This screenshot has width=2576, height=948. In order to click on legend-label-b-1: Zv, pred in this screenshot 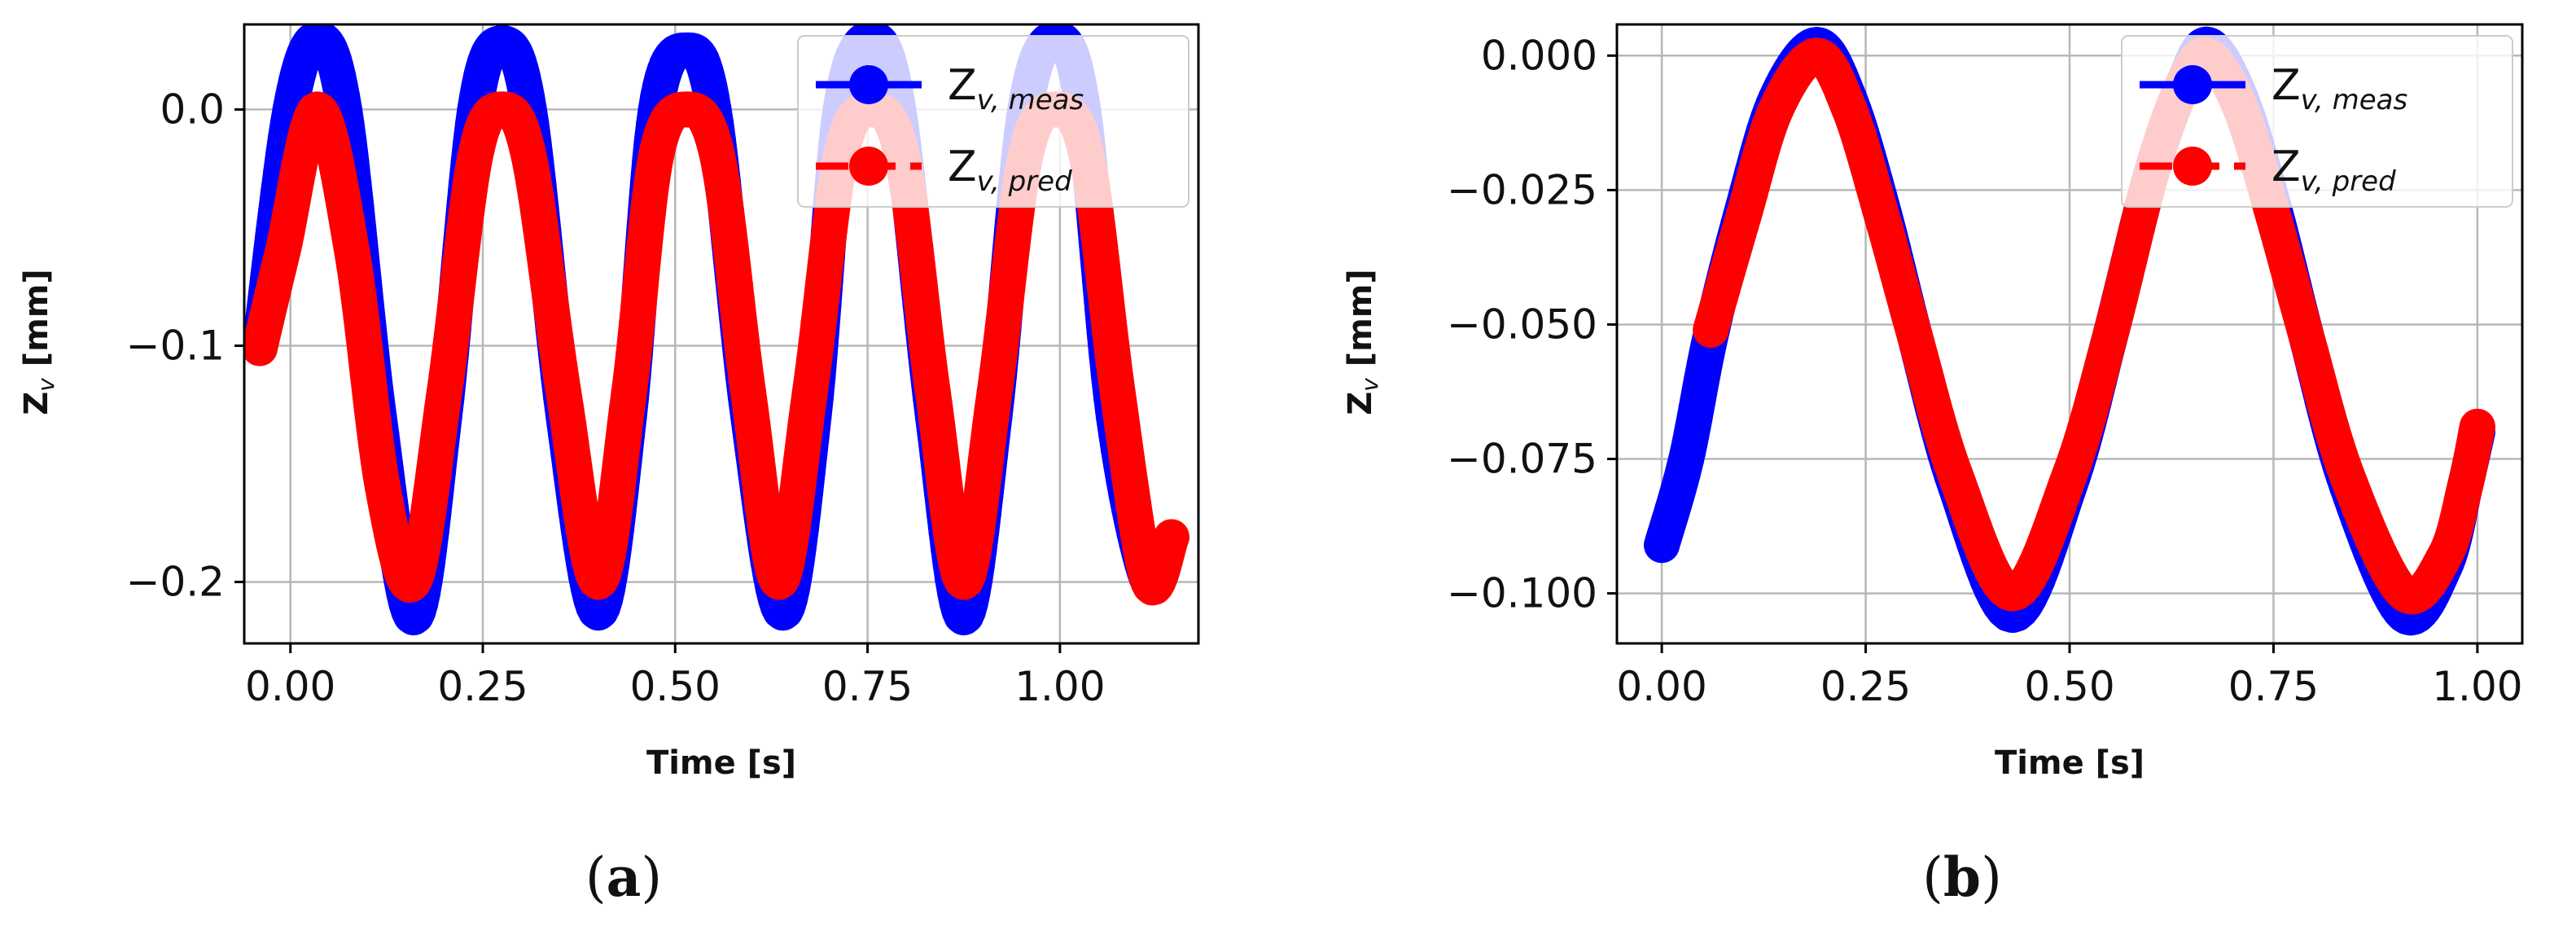, I will do `click(2334, 171)`.